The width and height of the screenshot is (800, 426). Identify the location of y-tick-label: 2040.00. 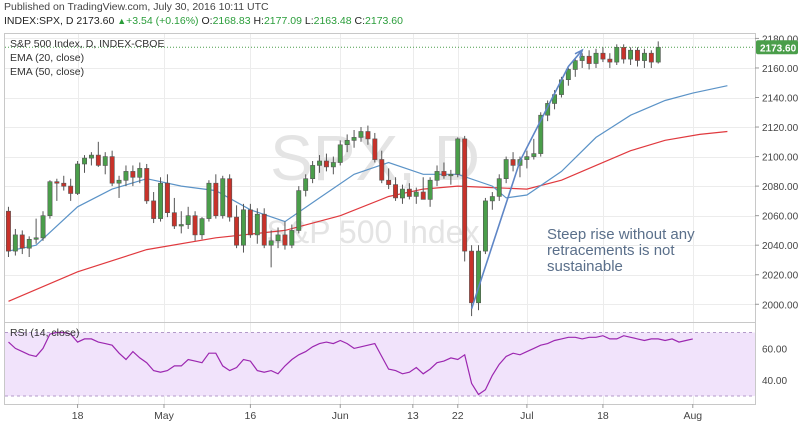
(780, 246).